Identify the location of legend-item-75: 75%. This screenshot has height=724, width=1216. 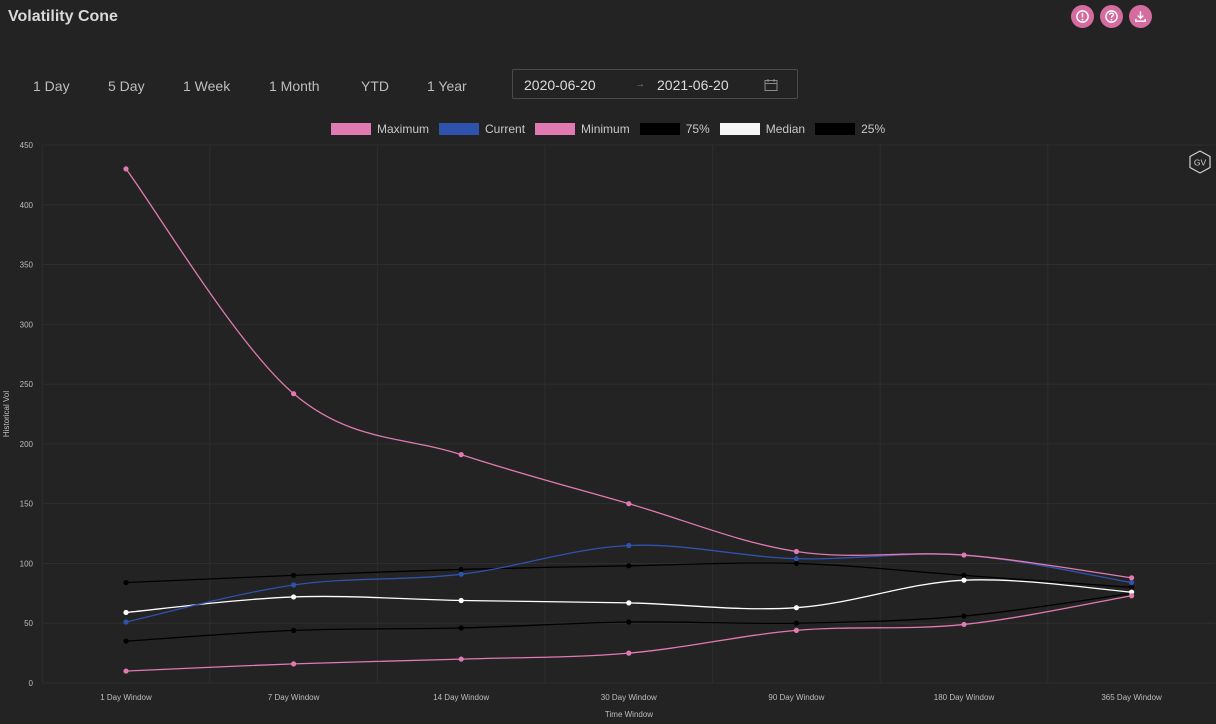
(674, 129).